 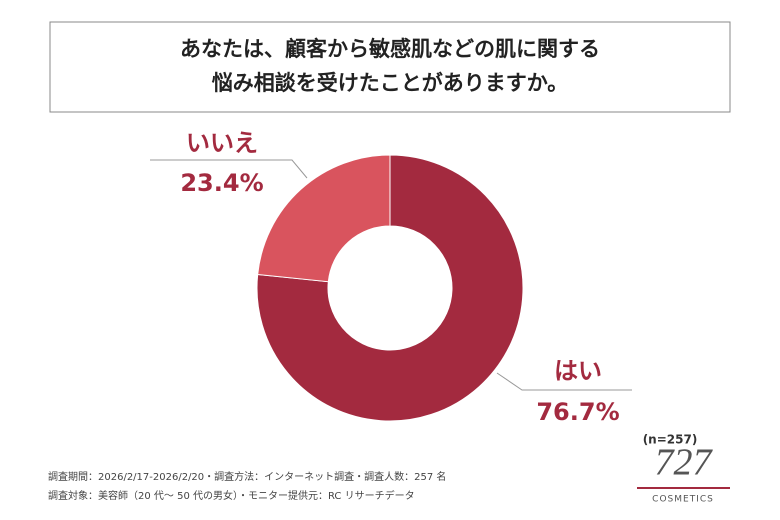 I want to click on sample-note: (n=257), so click(x=670, y=440).